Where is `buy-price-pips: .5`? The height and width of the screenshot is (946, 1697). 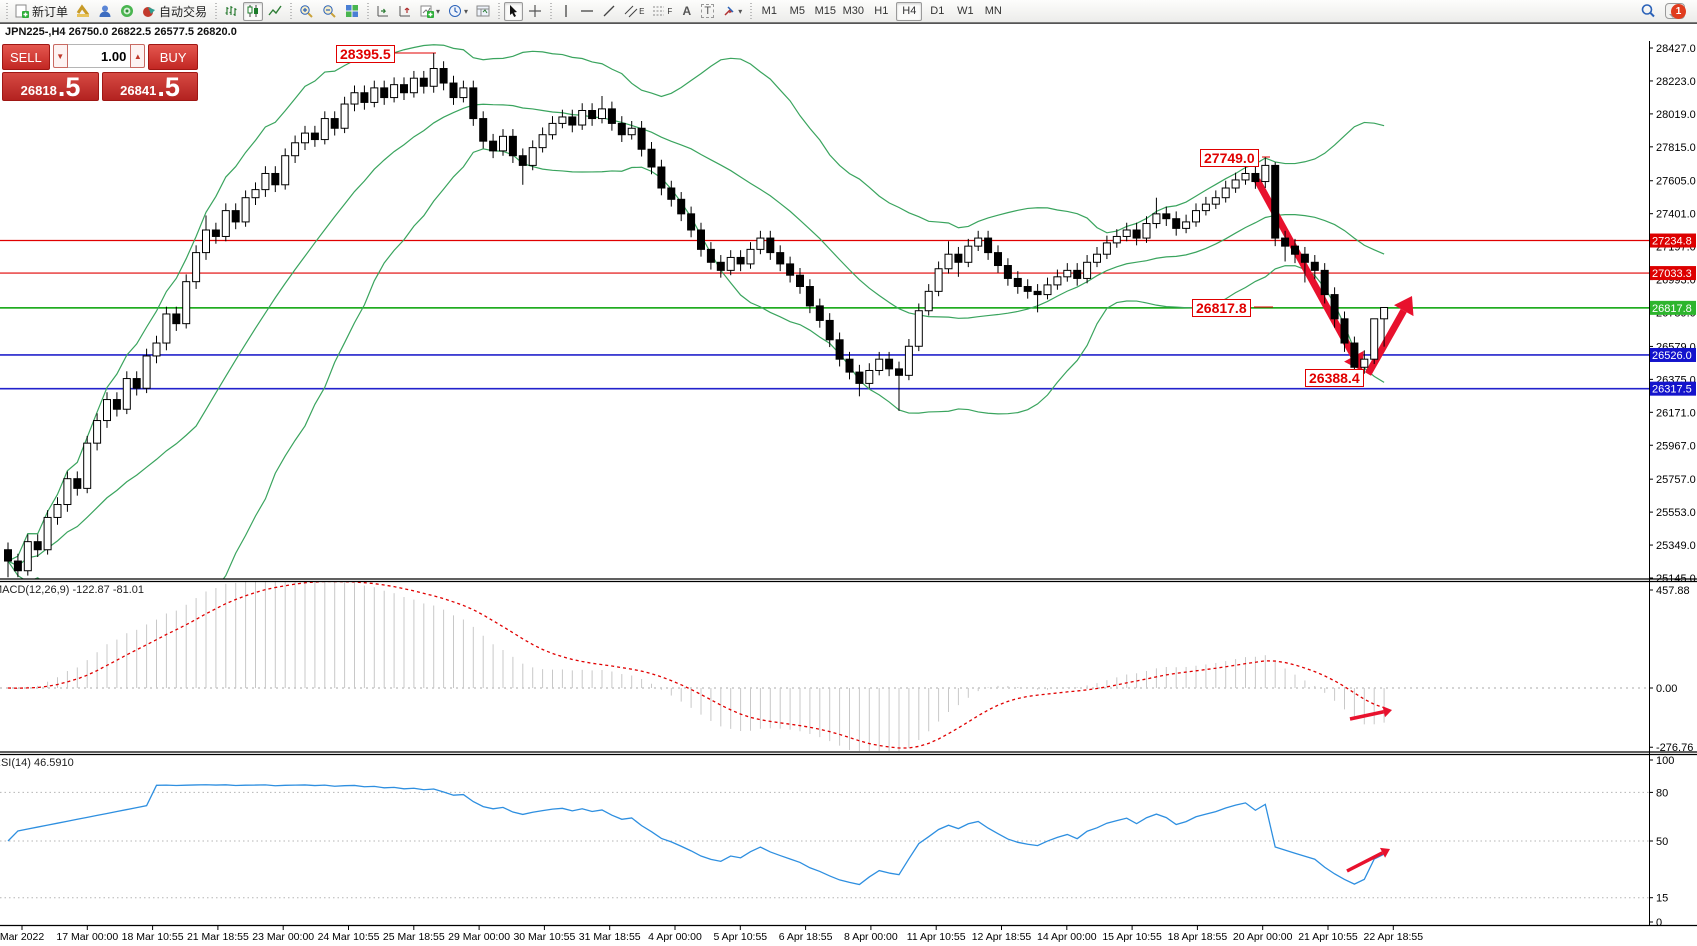
buy-price-pips: .5 is located at coordinates (168, 87).